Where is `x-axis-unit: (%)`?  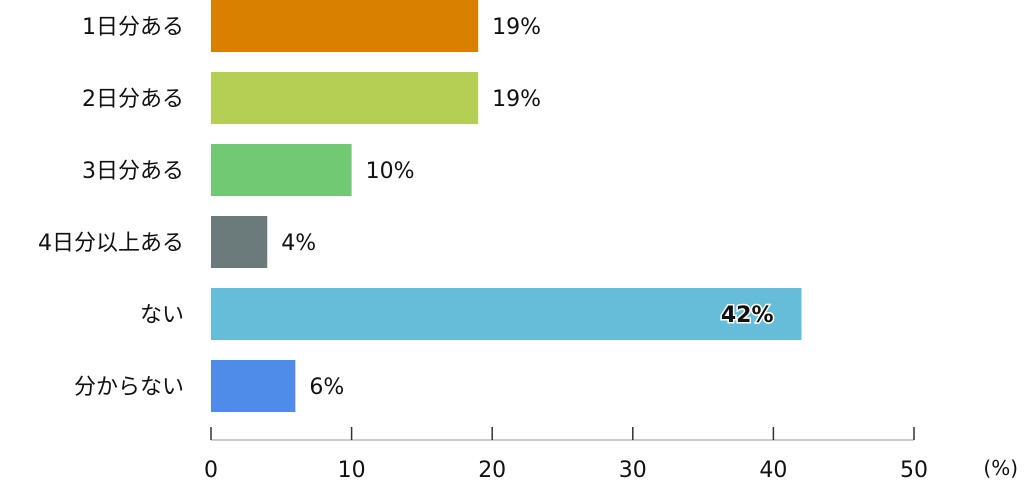 x-axis-unit: (%) is located at coordinates (1000, 468).